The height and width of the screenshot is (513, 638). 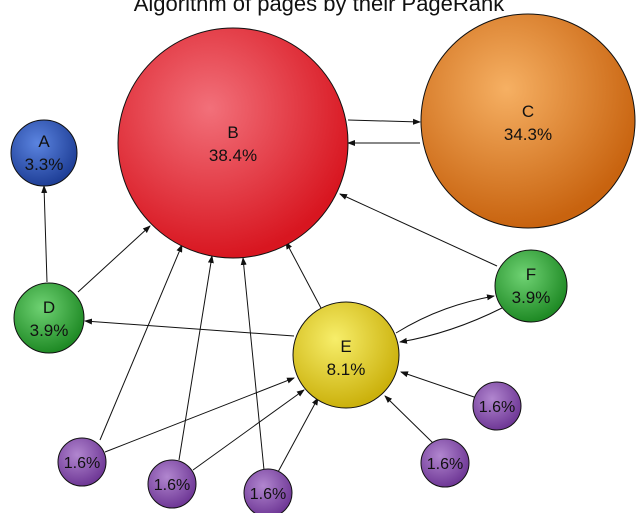 What do you see at coordinates (409, 419) in the screenshot?
I see `edge-p4-to-e` at bounding box center [409, 419].